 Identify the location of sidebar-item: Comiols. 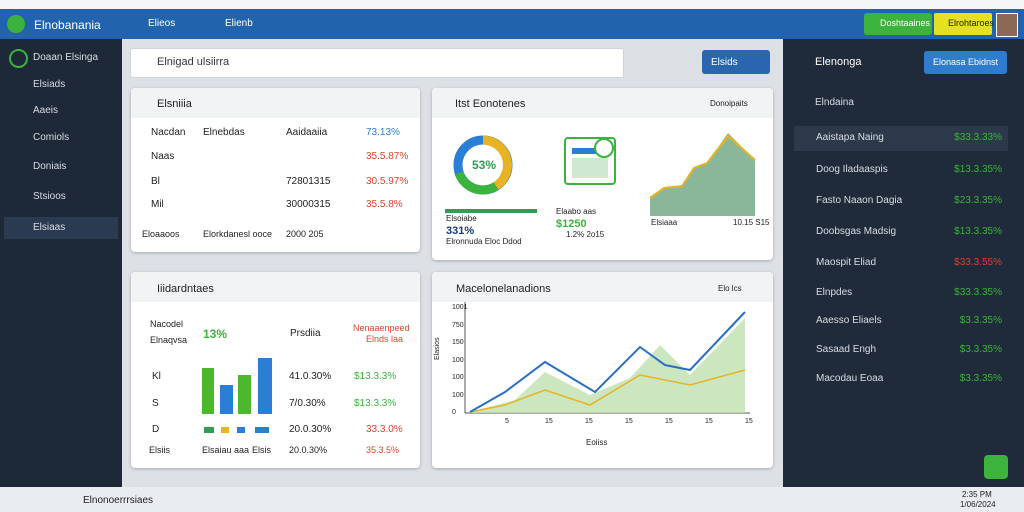
(51, 137).